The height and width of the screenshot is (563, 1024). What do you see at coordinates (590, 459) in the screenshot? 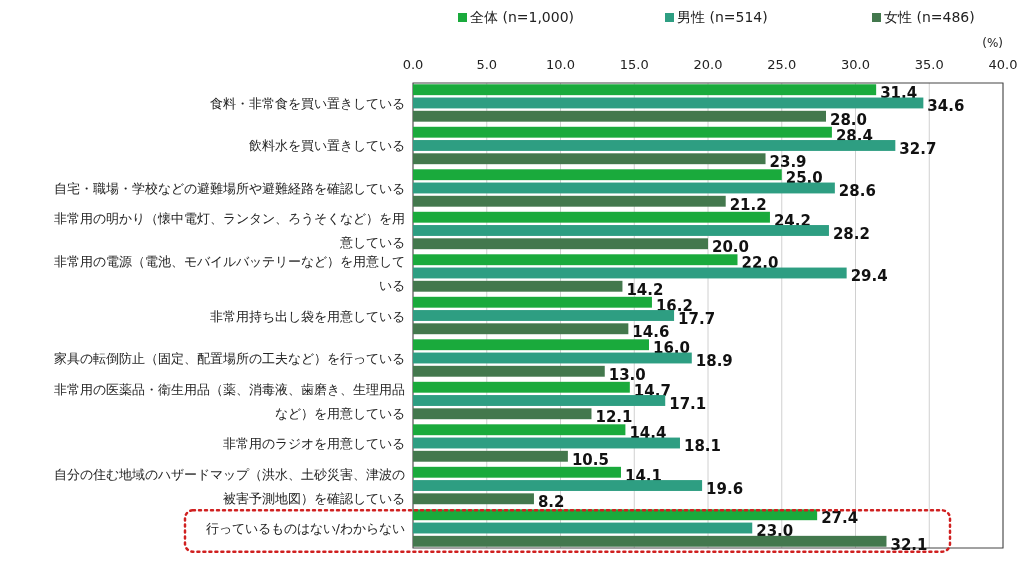
I see `data-label: 10.5` at bounding box center [590, 459].